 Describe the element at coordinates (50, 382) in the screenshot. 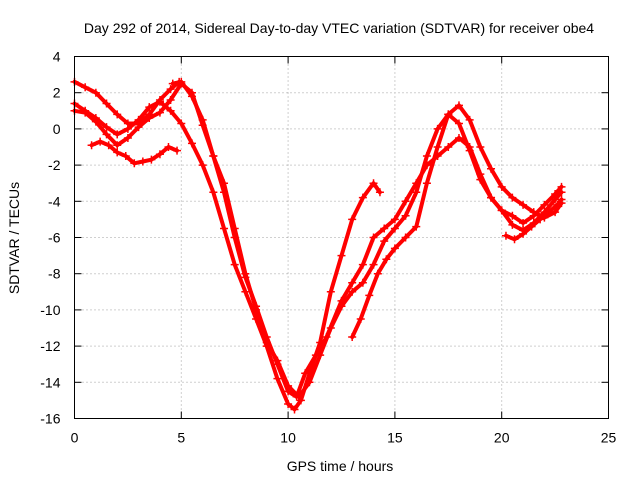

I see `y-tick-label: -14` at that location.